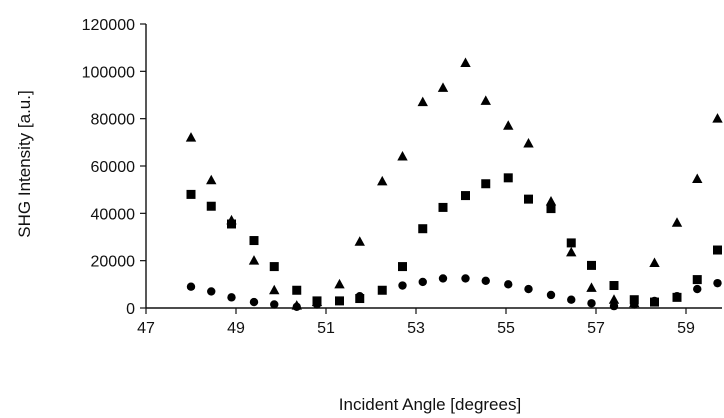 The image size is (724, 418). Describe the element at coordinates (146, 328) in the screenshot. I see `x-tick-label: 47` at that location.